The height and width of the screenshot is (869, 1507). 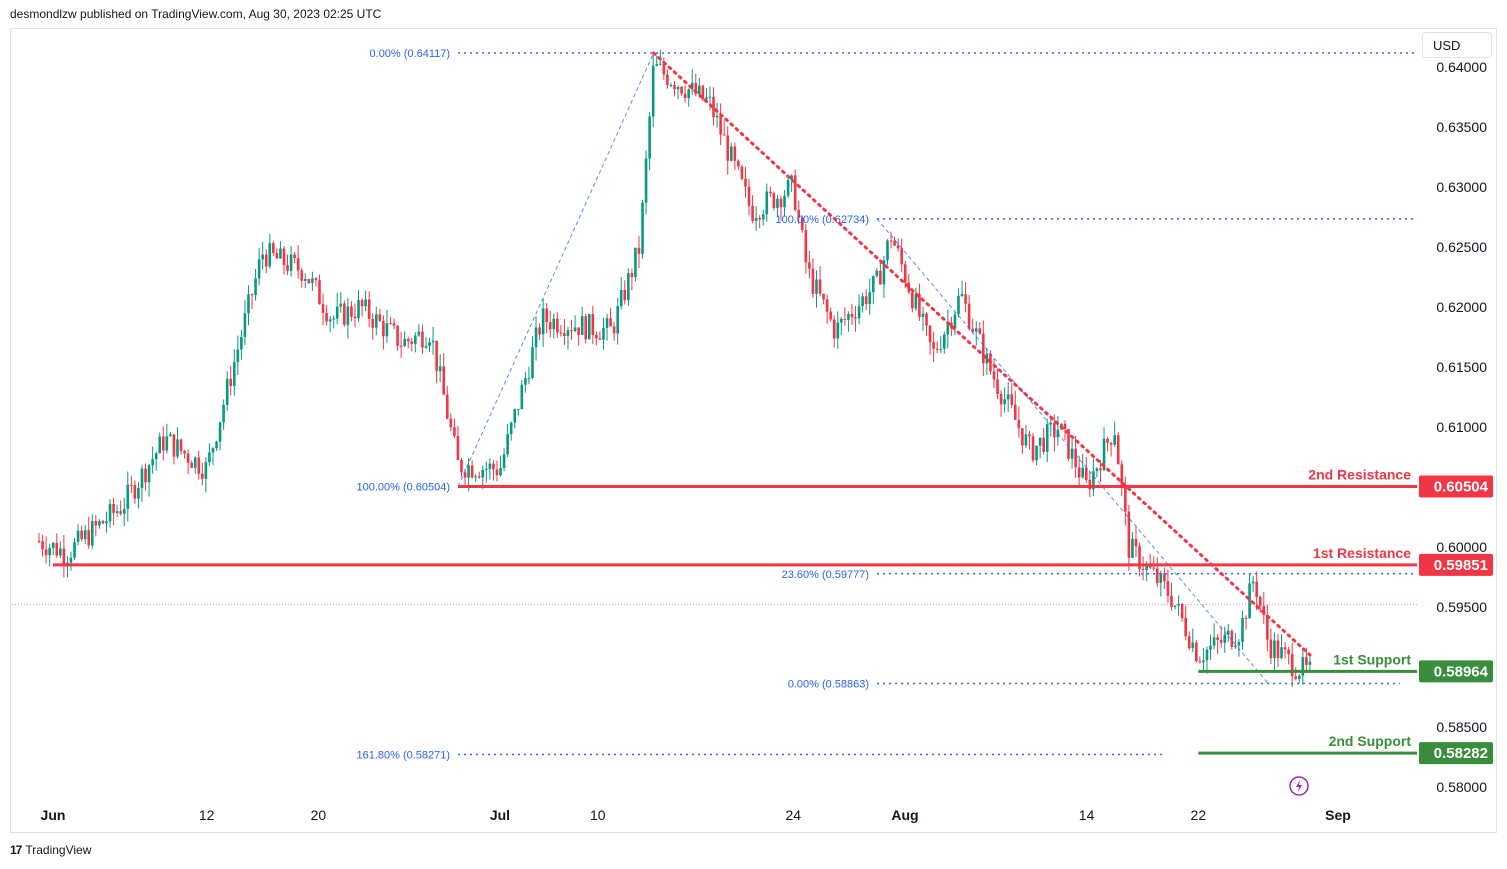 I want to click on x-tick-label: 24, so click(x=793, y=815).